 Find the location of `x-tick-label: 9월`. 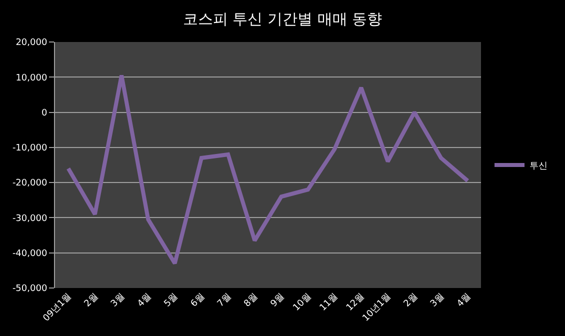

x-tick-label: 9월 is located at coordinates (278, 301).